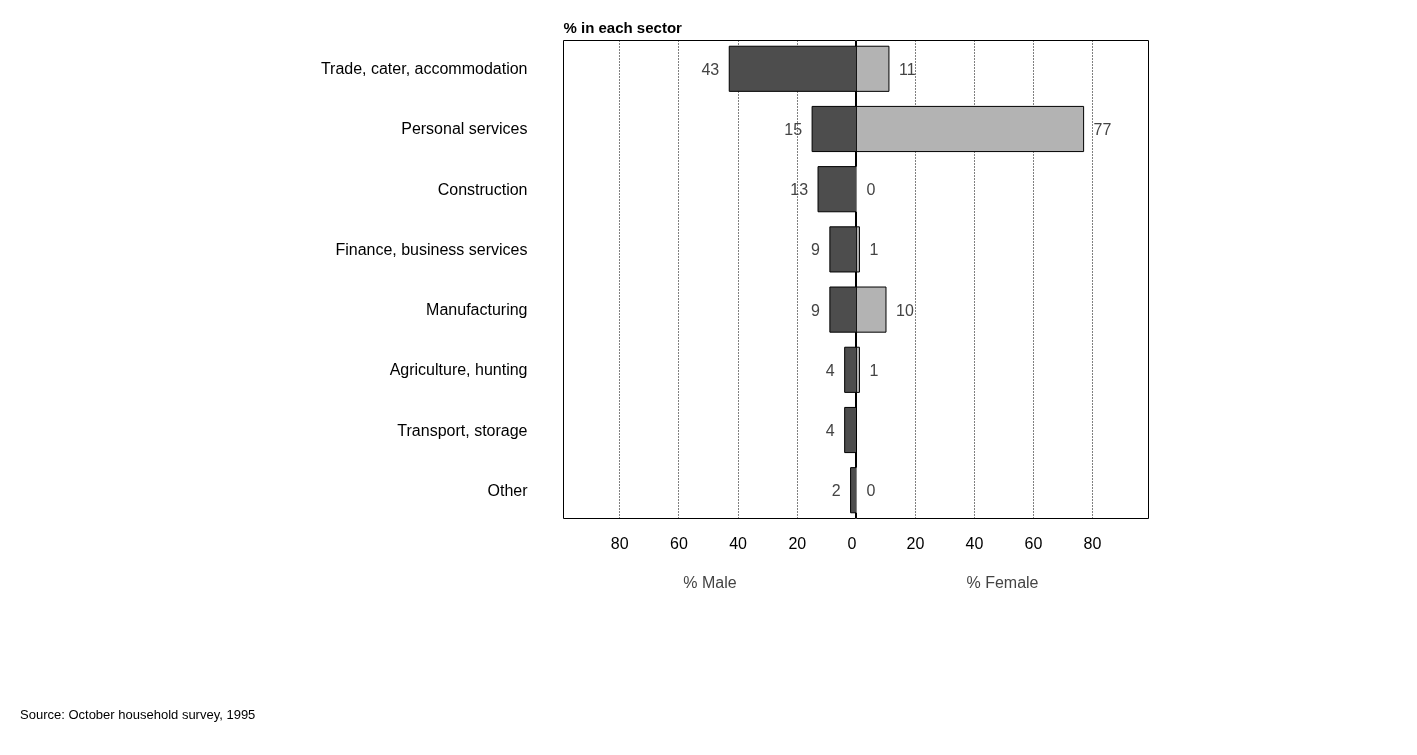 This screenshot has height=755, width=1417. What do you see at coordinates (424, 69) in the screenshot?
I see `y-tick-label: Trade, cater, accommodation` at bounding box center [424, 69].